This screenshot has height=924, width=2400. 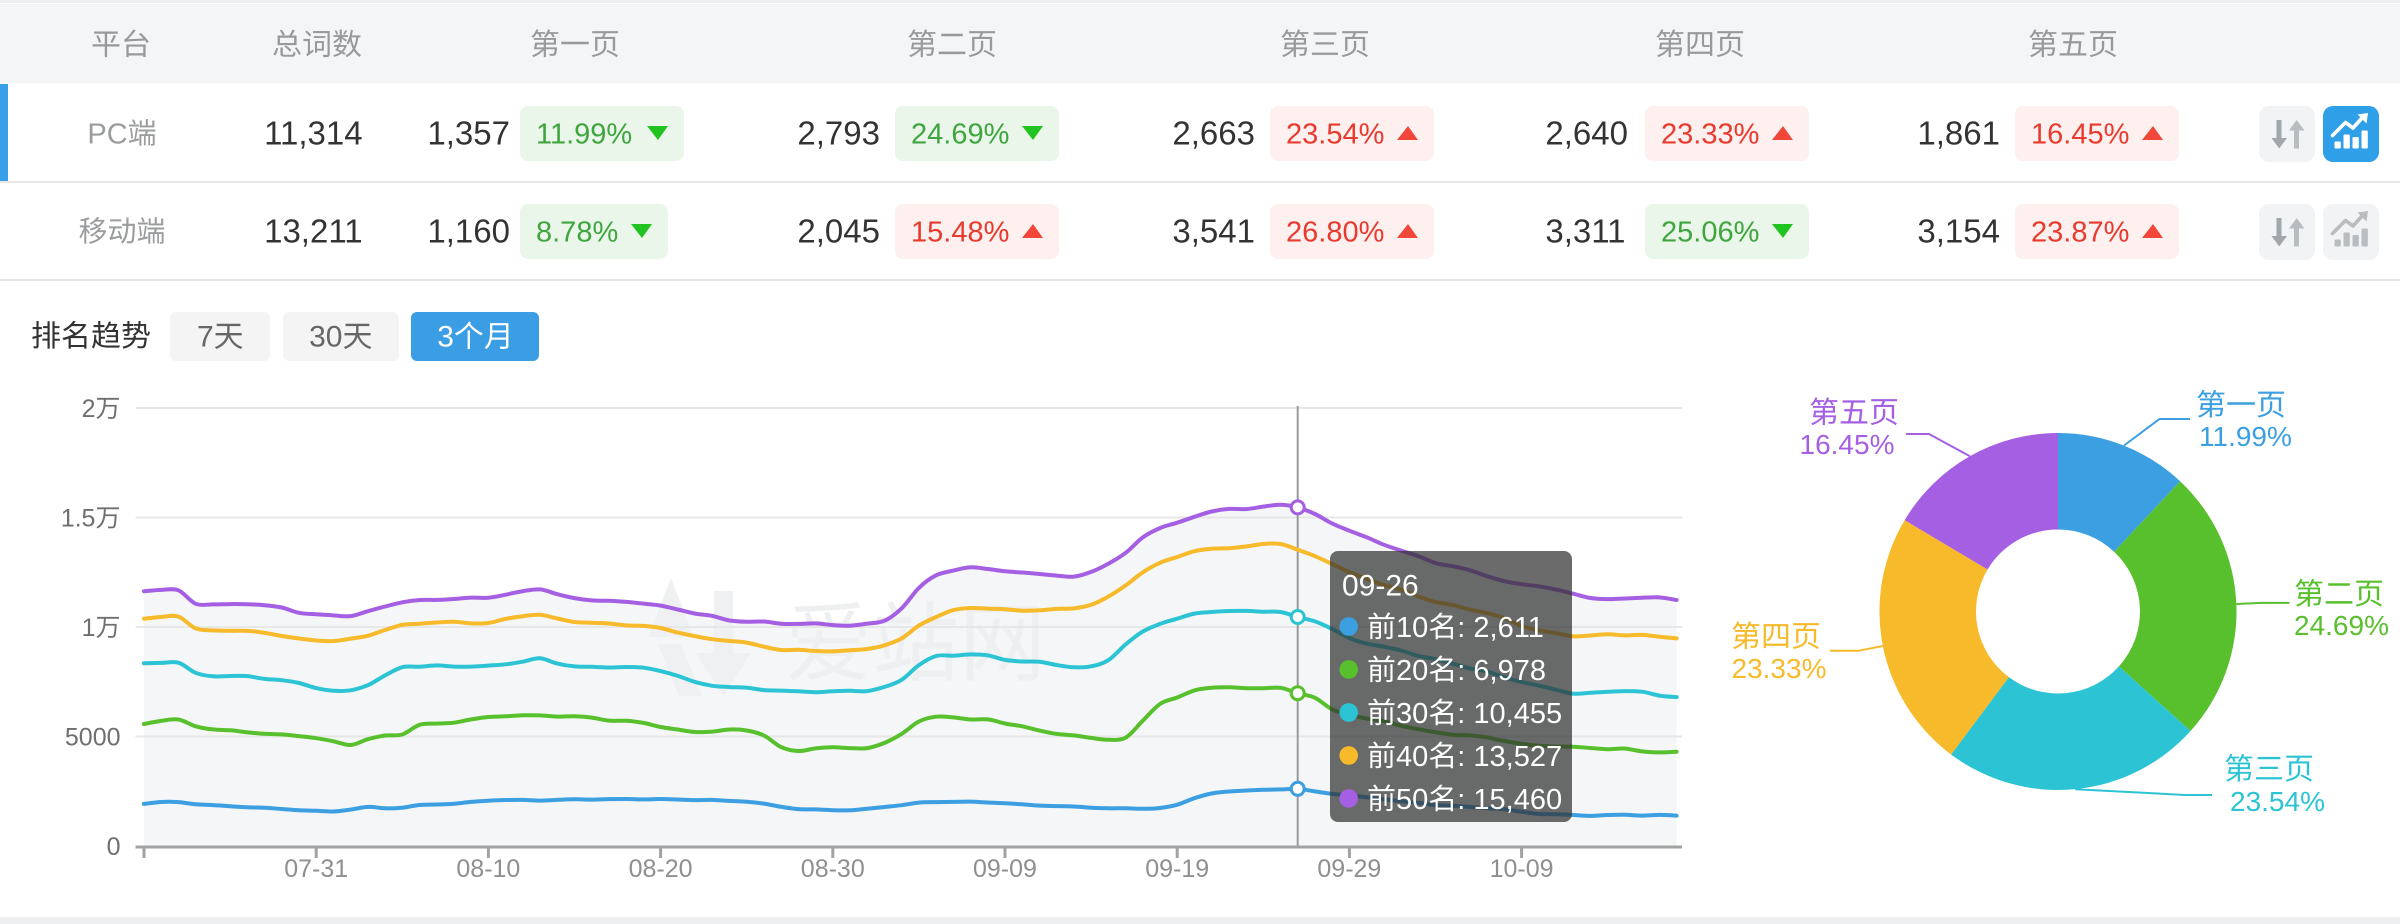 What do you see at coordinates (1412, 757) in the screenshot?
I see `svg-text: 40` at bounding box center [1412, 757].